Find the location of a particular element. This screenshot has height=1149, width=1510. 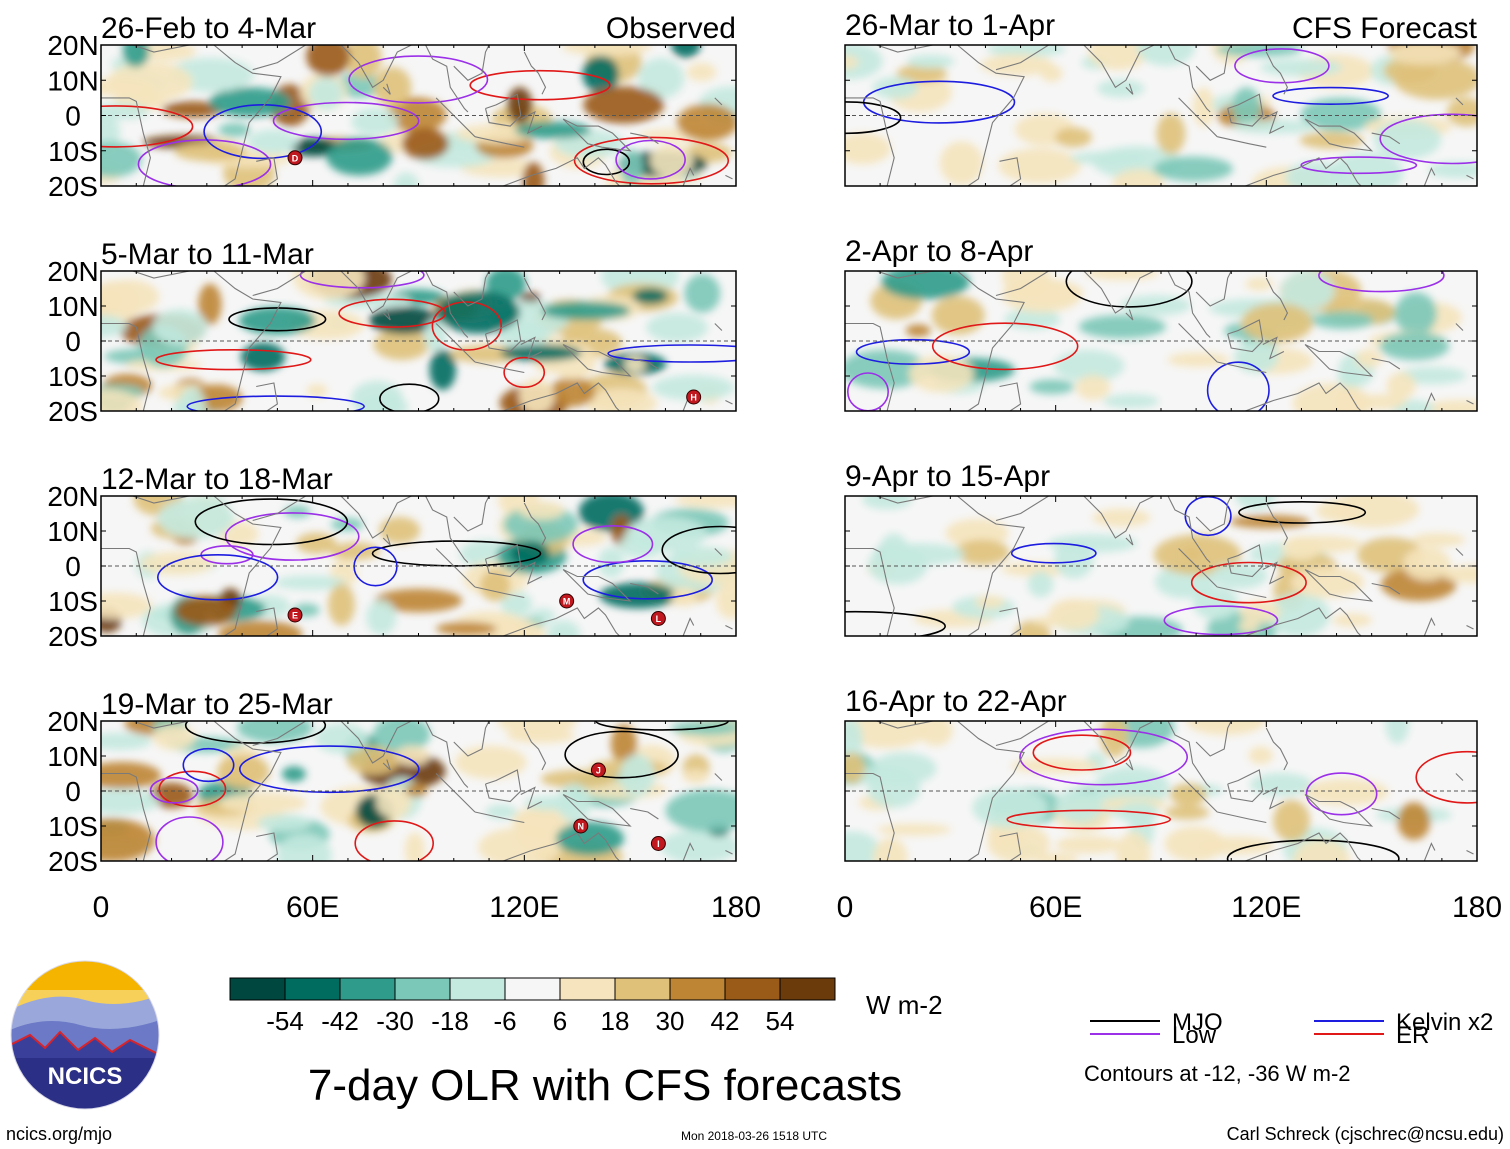

colorbar-tick: -42 is located at coordinates (340, 1021).